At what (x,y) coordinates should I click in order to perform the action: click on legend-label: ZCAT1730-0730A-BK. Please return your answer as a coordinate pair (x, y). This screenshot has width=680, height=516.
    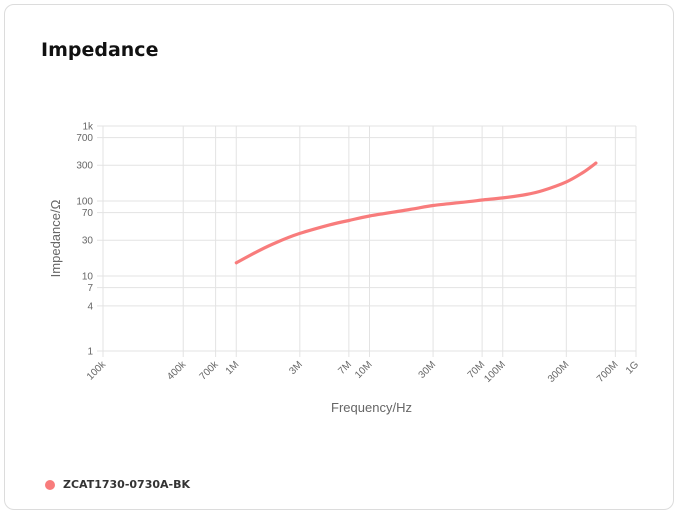
    Looking at the image, I should click on (126, 484).